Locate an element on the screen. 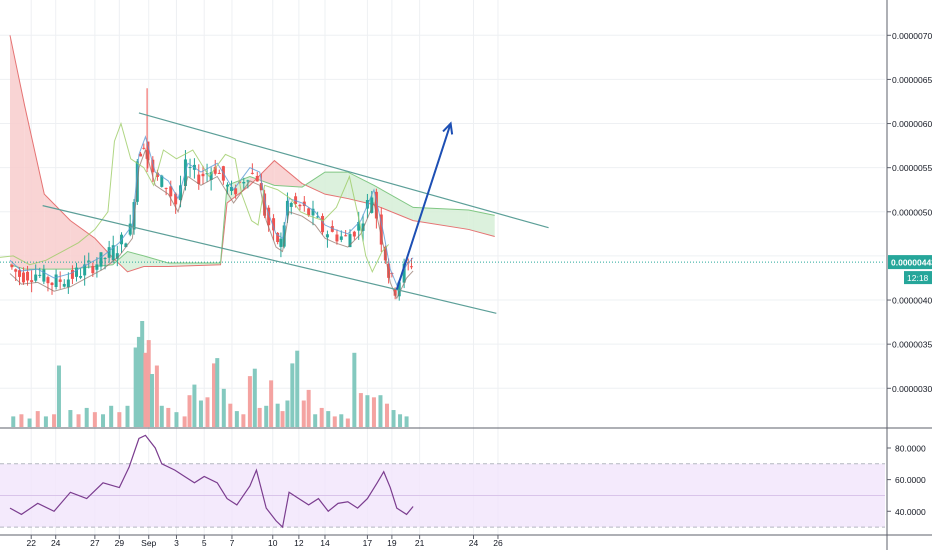 This screenshot has height=555, width=932. channel-line-lower is located at coordinates (269, 259).